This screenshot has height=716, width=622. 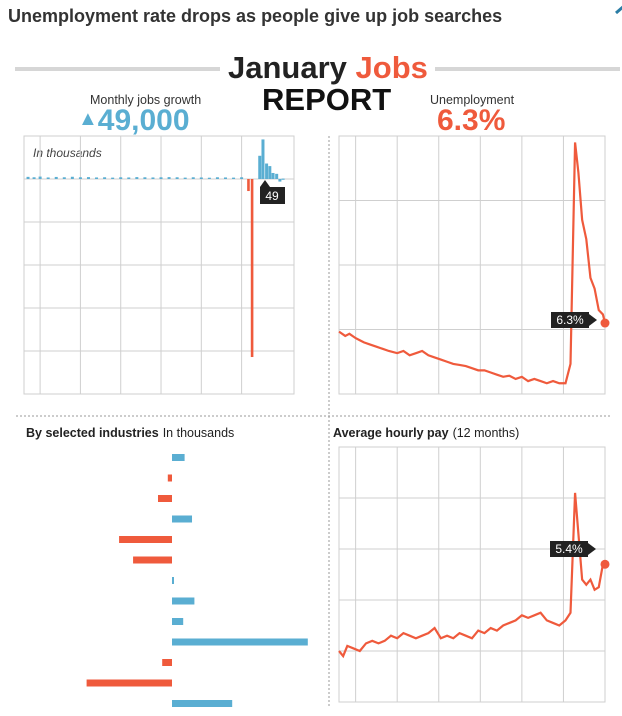 What do you see at coordinates (146, 100) in the screenshot?
I see `jobs-kpi-label: Monthly jobs growth` at bounding box center [146, 100].